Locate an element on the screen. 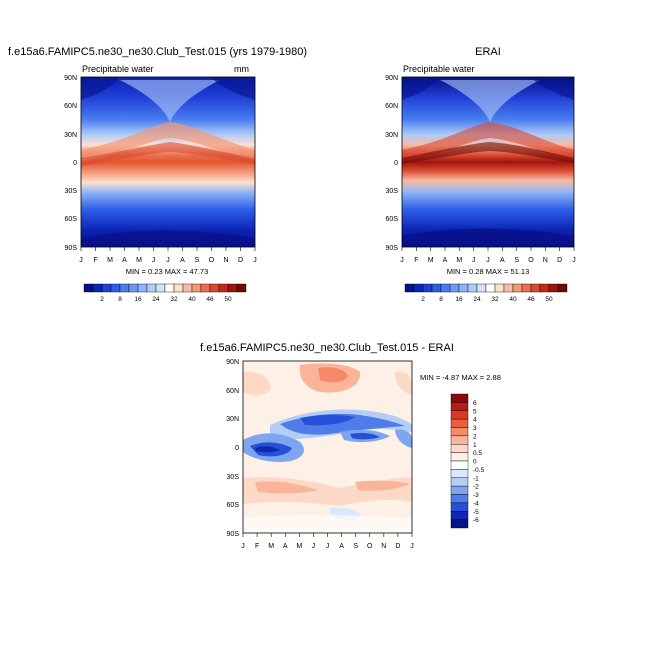  colorbar-label: 8 is located at coordinates (120, 299).